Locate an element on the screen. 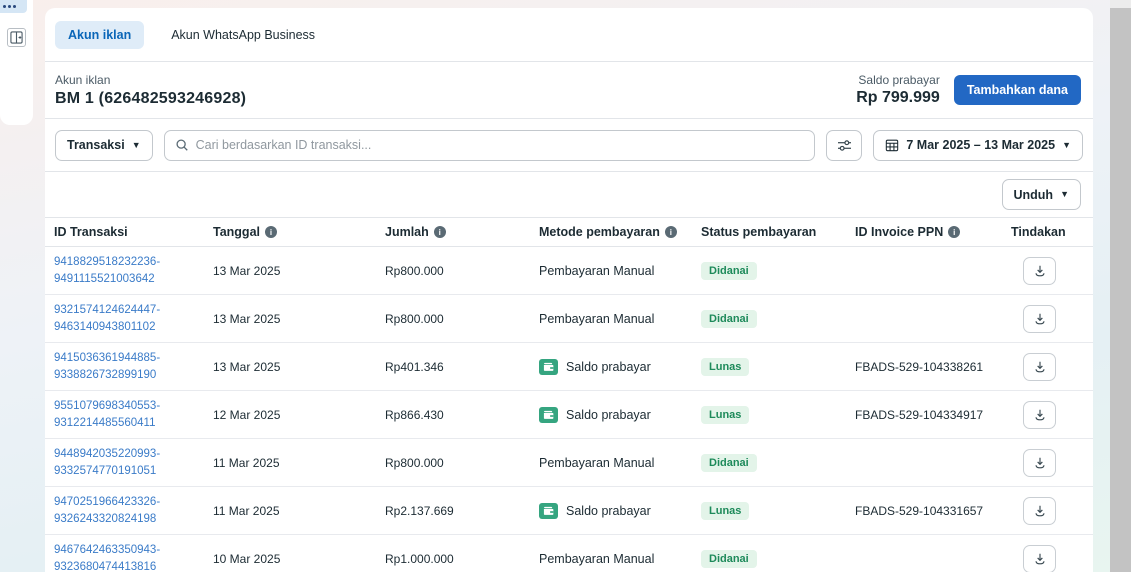 The width and height of the screenshot is (1131, 572). transaction-id-link: 9321574124624447- 9463140943801102 is located at coordinates (107, 318).